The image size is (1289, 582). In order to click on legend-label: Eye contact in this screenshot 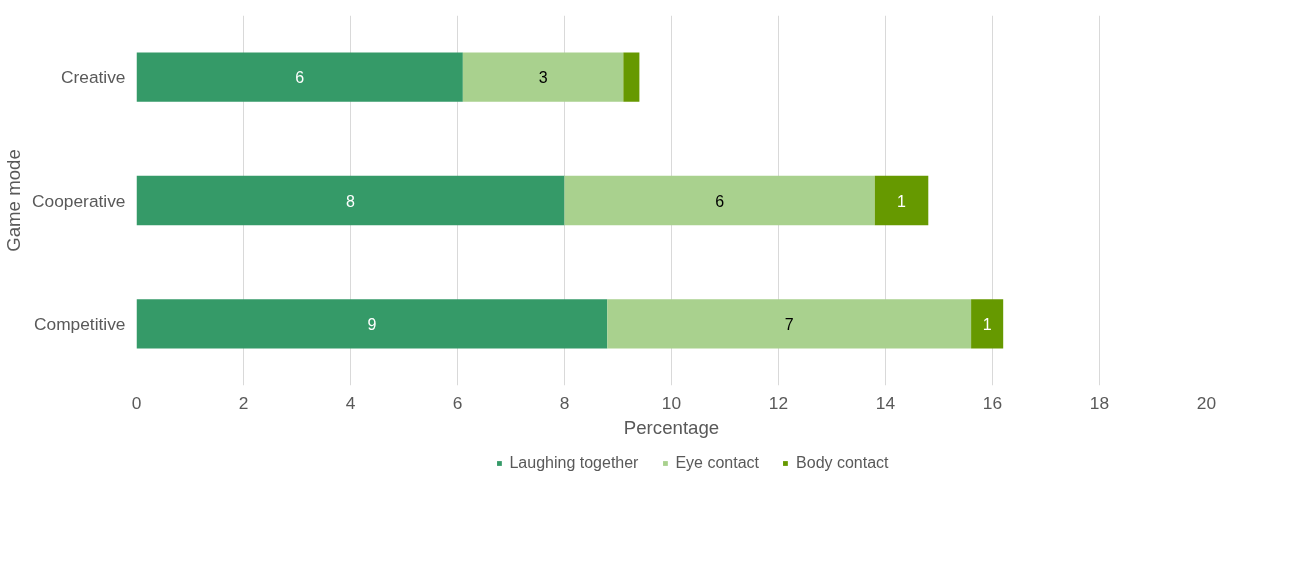, I will do `click(717, 462)`.